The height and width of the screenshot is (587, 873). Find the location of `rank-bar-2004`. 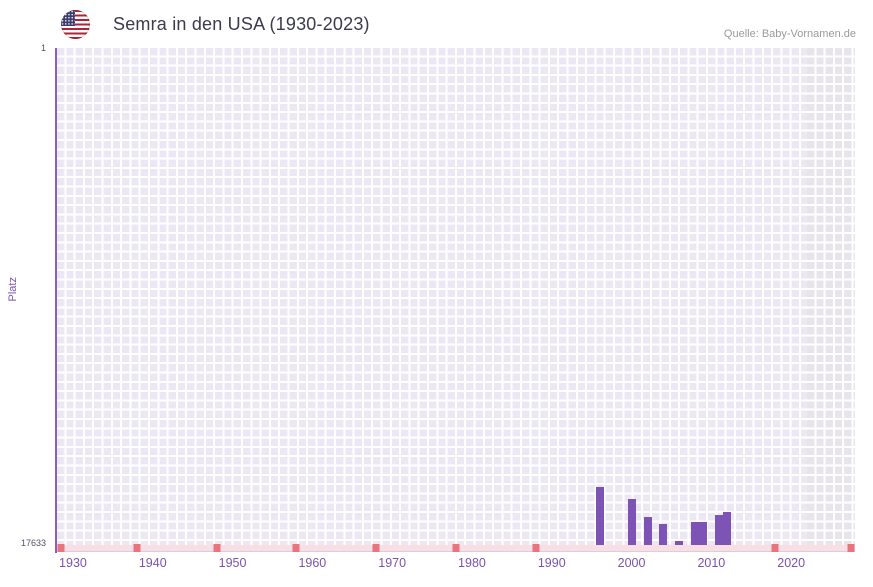

rank-bar-2004 is located at coordinates (663, 534).